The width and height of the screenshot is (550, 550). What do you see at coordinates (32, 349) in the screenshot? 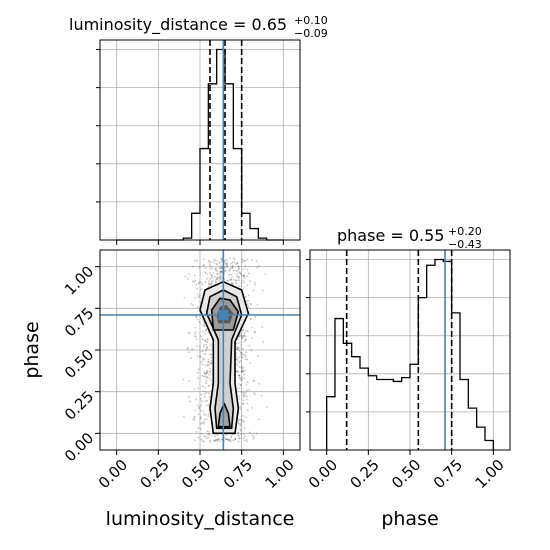
I see `y-axis-label-phase: phase` at bounding box center [32, 349].